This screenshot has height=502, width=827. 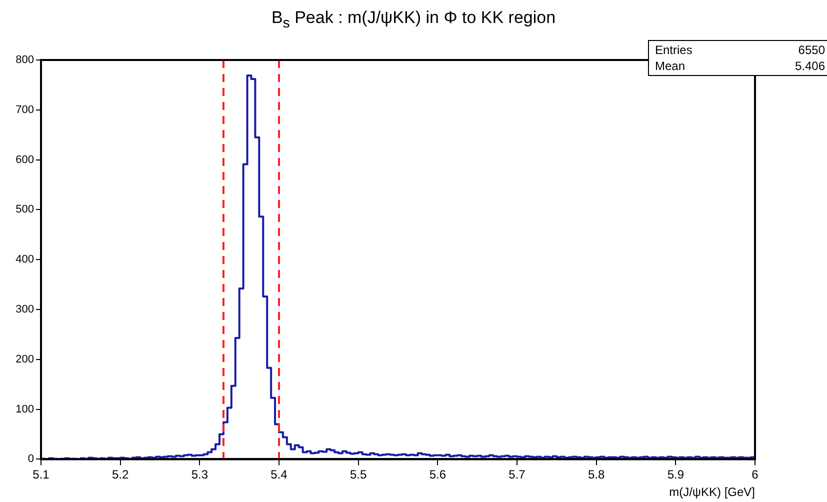 I want to click on y-tick-label: 200, so click(x=25, y=359).